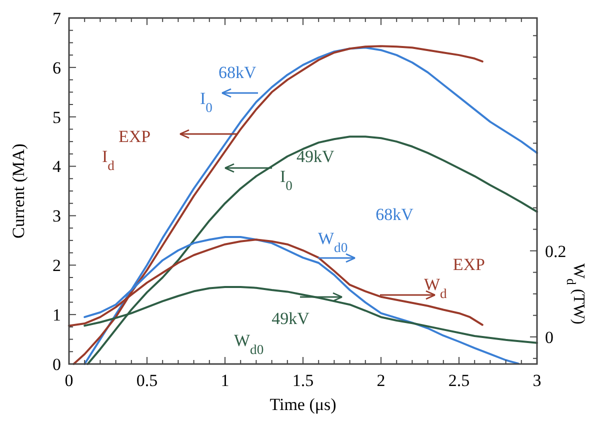 This screenshot has height=427, width=596. What do you see at coordinates (57, 166) in the screenshot?
I see `y-tick-label: 4` at bounding box center [57, 166].